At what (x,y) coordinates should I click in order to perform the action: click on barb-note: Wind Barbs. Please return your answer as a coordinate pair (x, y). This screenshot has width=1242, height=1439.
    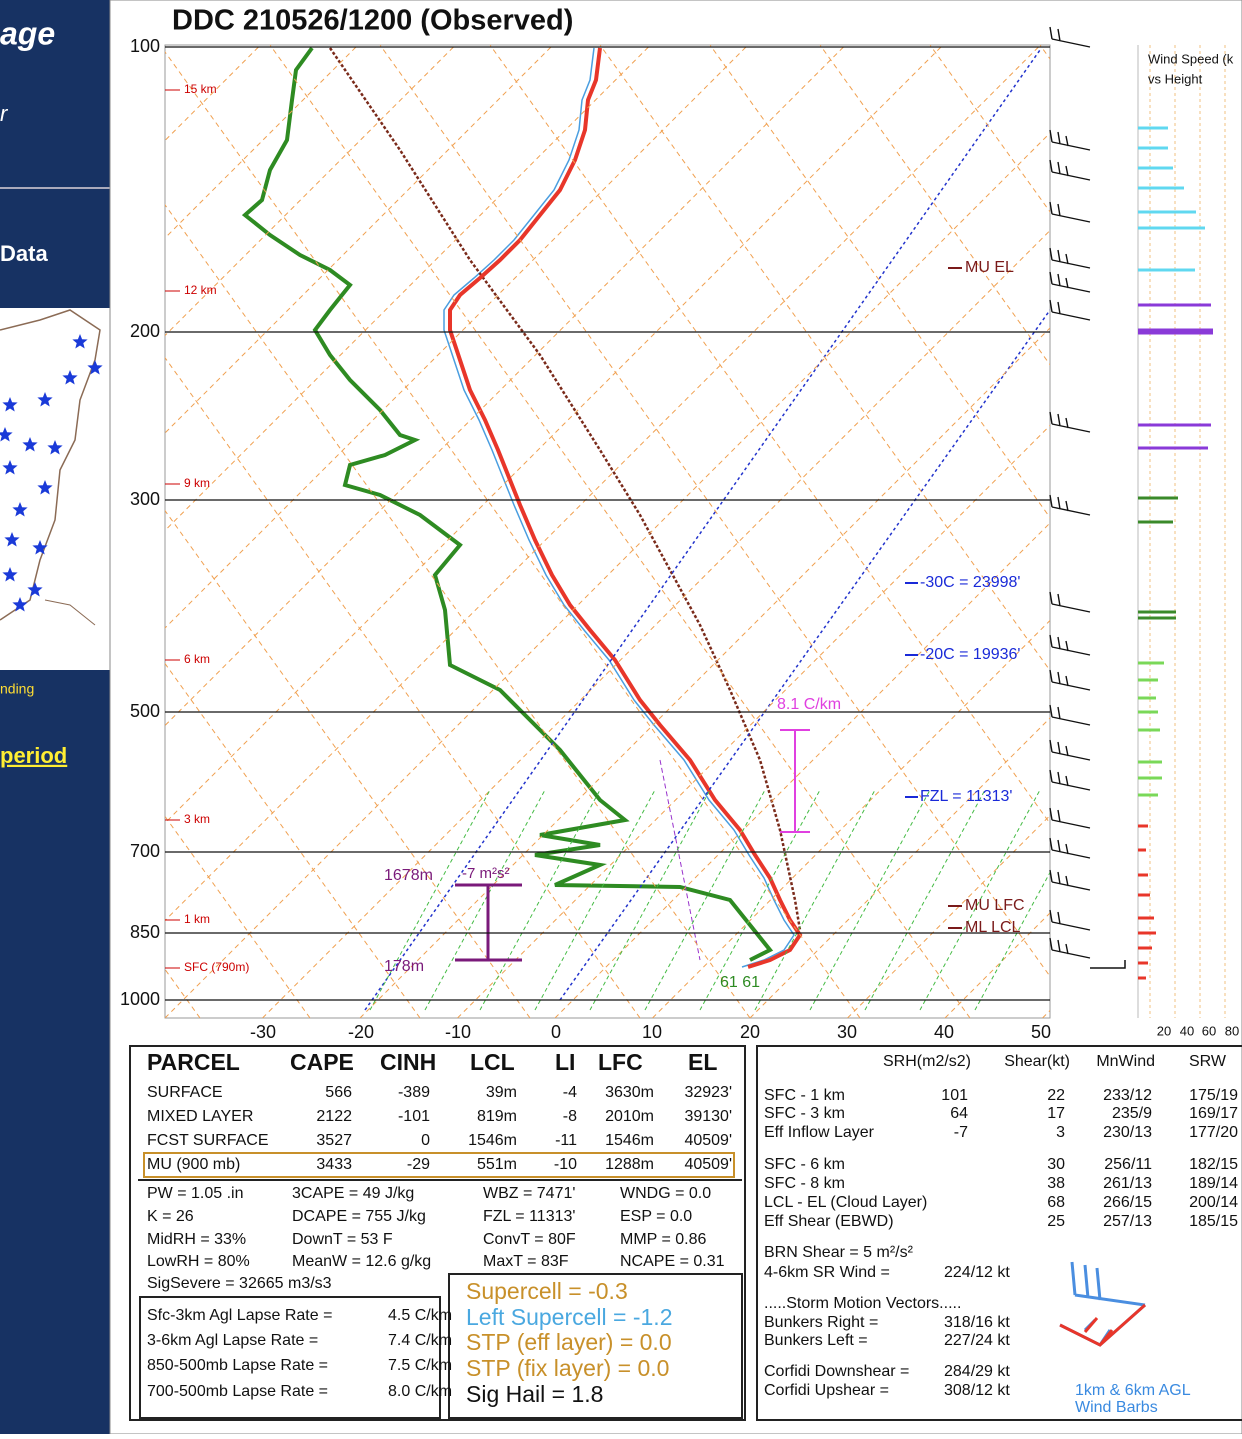
    Looking at the image, I should click on (1116, 1407).